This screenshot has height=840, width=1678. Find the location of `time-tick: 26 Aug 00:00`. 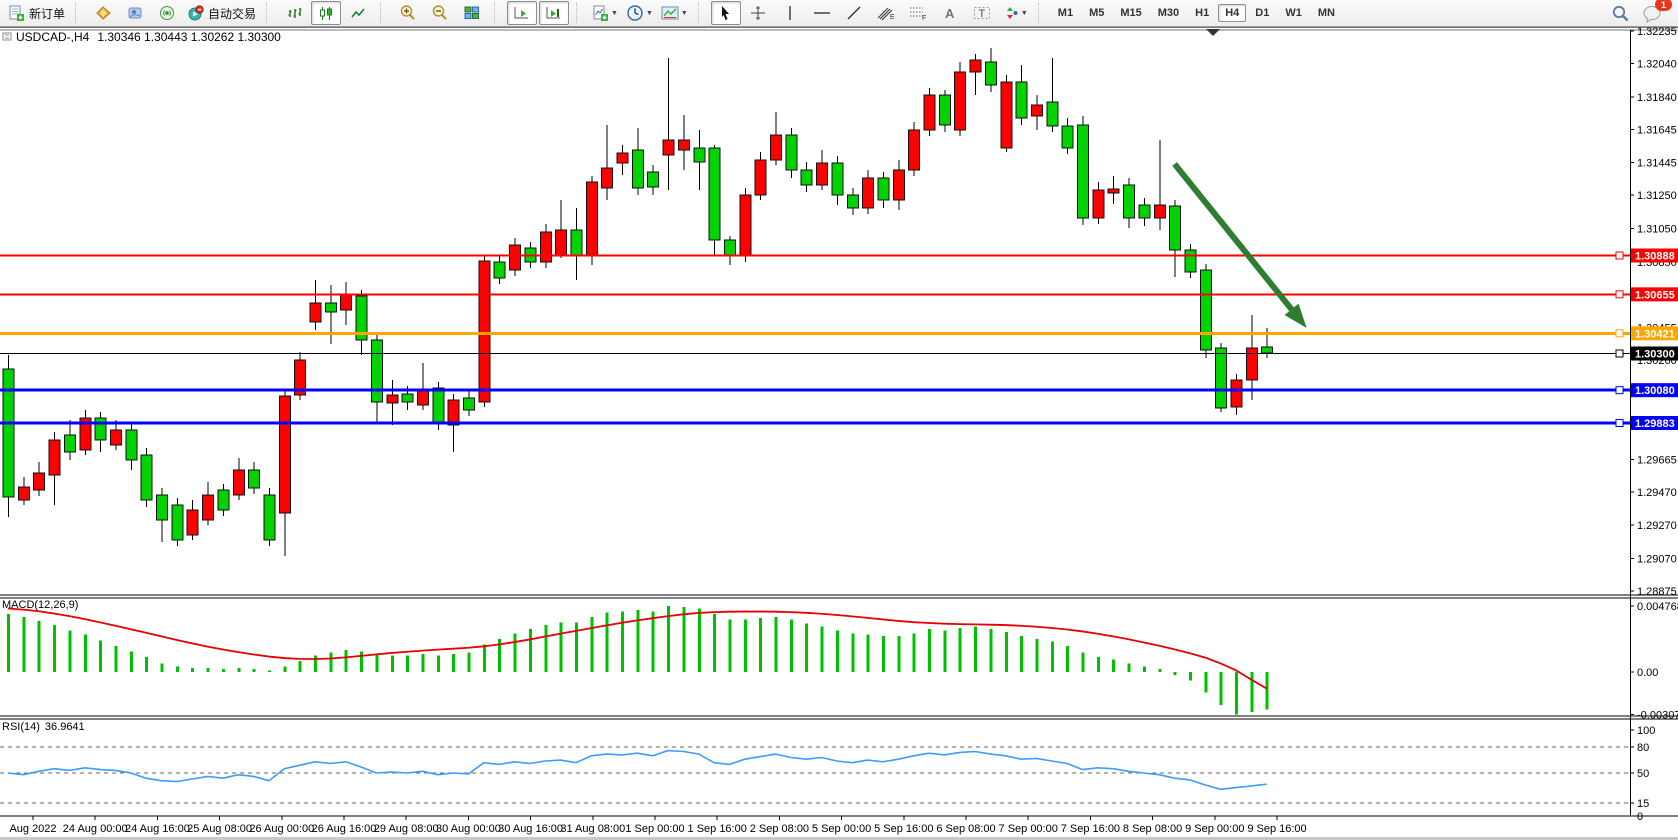

time-tick: 26 Aug 00:00 is located at coordinates (281, 829).